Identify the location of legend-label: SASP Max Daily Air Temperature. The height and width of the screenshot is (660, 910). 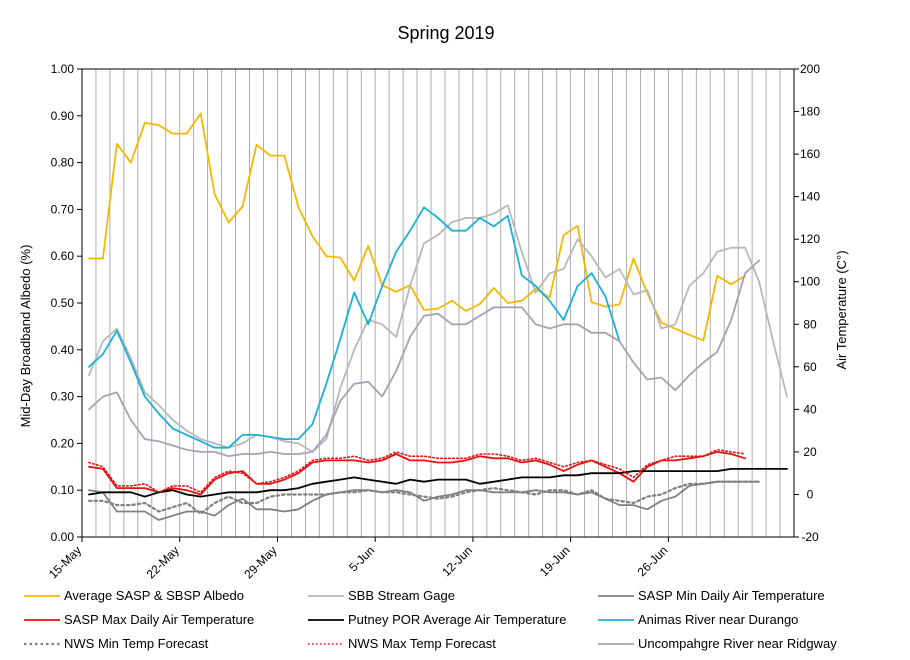
(159, 619).